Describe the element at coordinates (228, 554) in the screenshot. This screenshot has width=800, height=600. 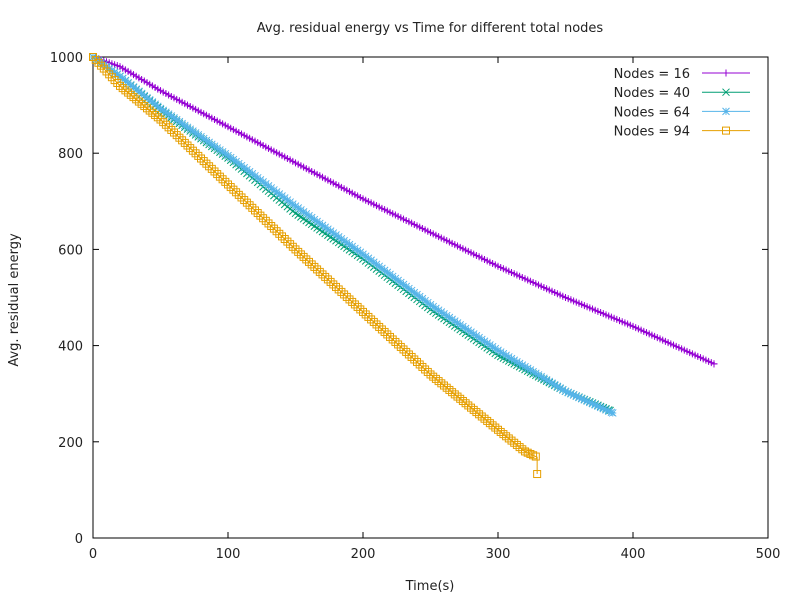
I see `x-tick-label: 100` at that location.